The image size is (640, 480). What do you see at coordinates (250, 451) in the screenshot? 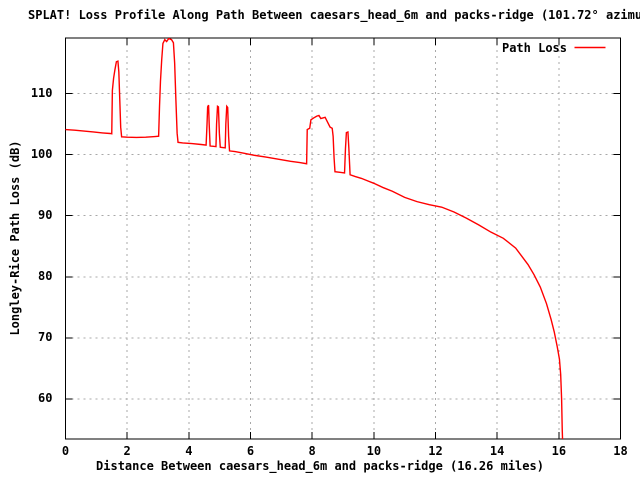
I see `x-tick-label: 6` at bounding box center [250, 451].